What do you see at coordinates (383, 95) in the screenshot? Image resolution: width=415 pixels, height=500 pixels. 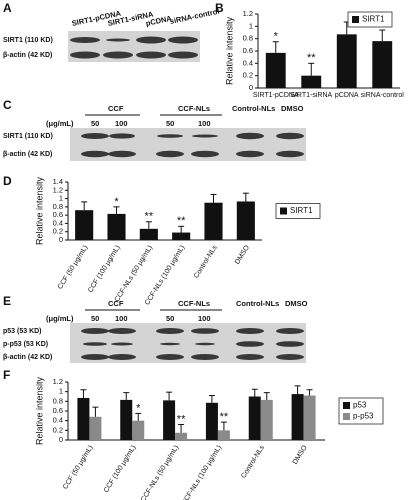 I see `x-tick-label: siRNA-control` at bounding box center [383, 95].